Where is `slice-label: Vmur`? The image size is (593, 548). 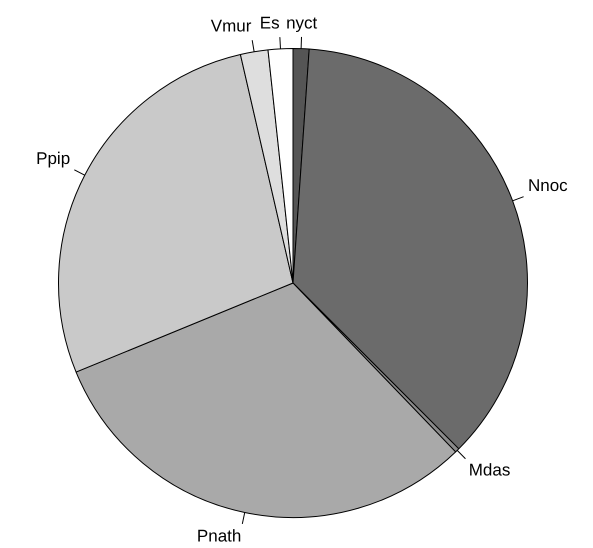
slice-label: Vmur is located at coordinates (231, 26).